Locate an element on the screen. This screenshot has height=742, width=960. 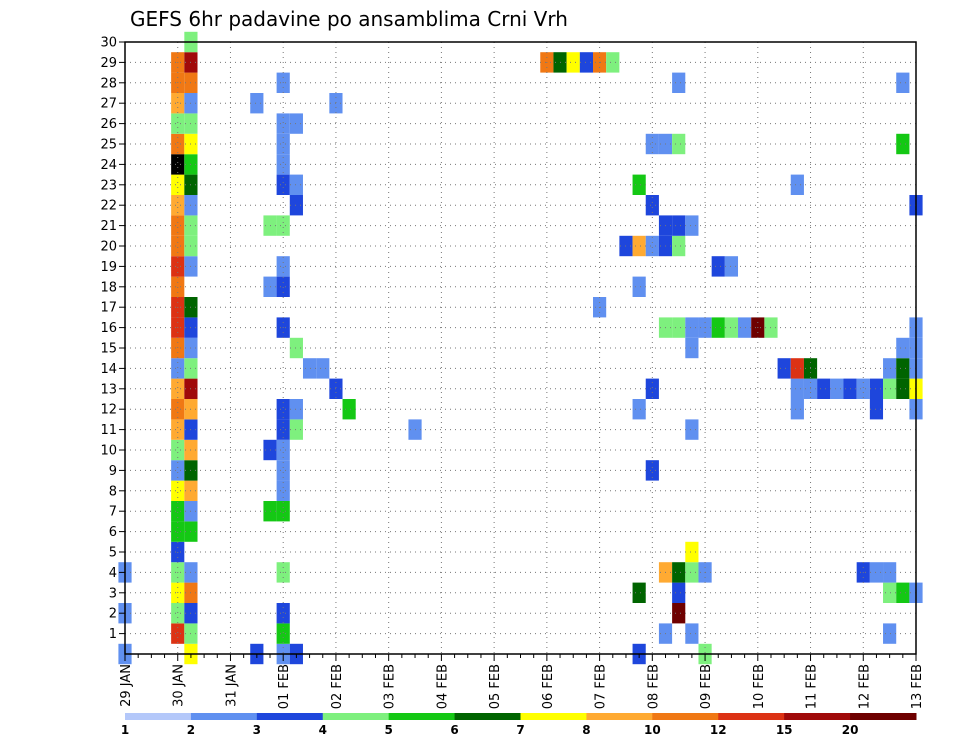
colorbar-label: 4 is located at coordinates (323, 730).